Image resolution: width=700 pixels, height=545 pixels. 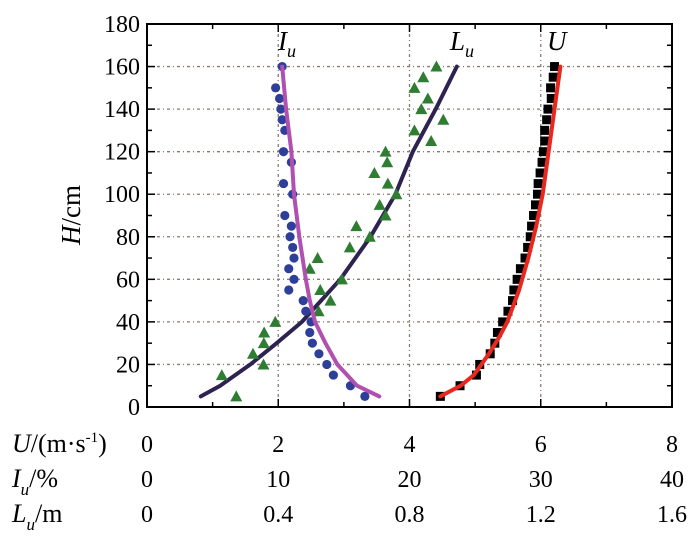 What do you see at coordinates (461, 43) in the screenshot?
I see `annotation-lu: Lu` at bounding box center [461, 43].